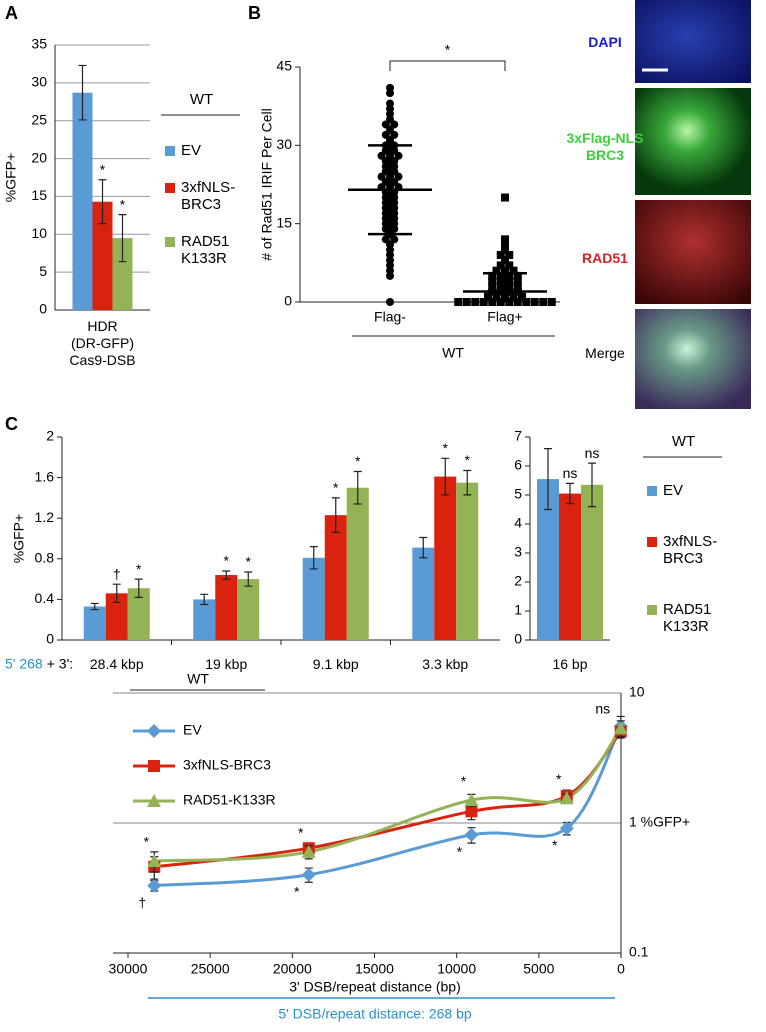 The image size is (766, 1032). I want to click on x-tick-label: 9.1 kbp, so click(335, 664).